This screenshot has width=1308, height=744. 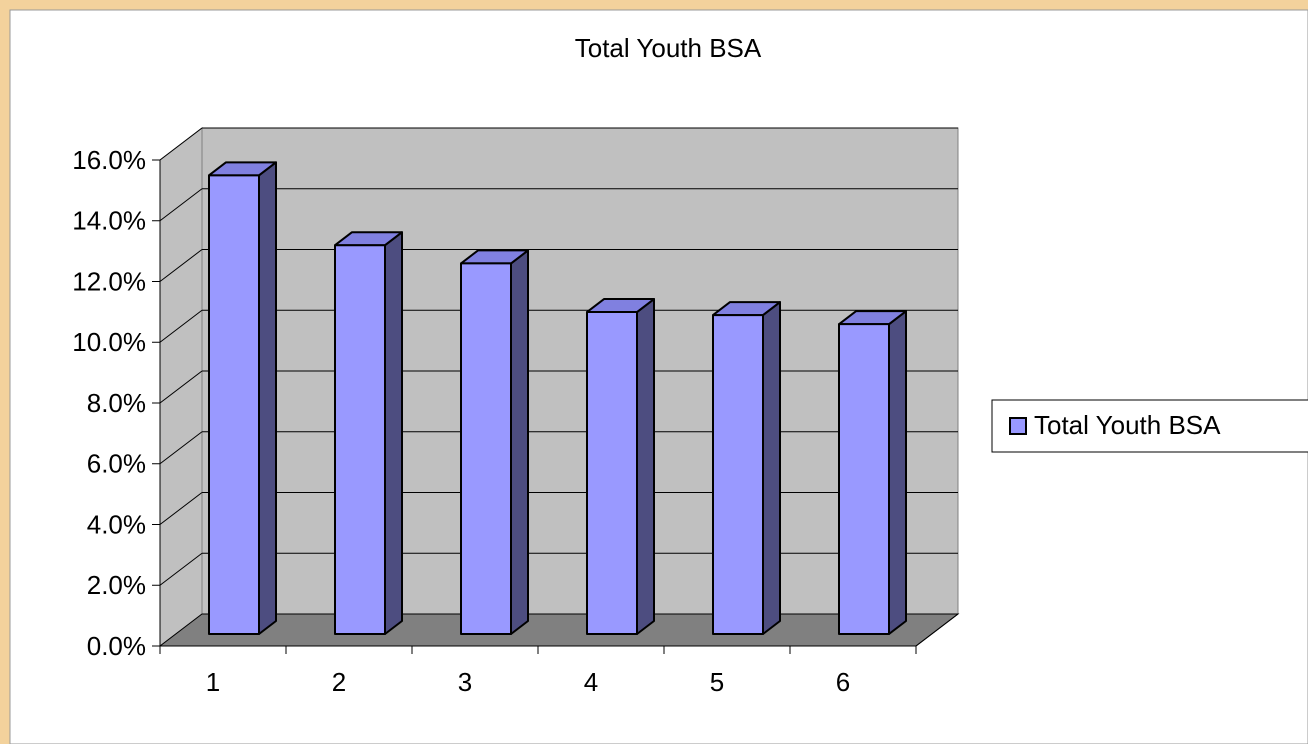 What do you see at coordinates (109, 221) in the screenshot?
I see `y-tick-label: 14.0%` at bounding box center [109, 221].